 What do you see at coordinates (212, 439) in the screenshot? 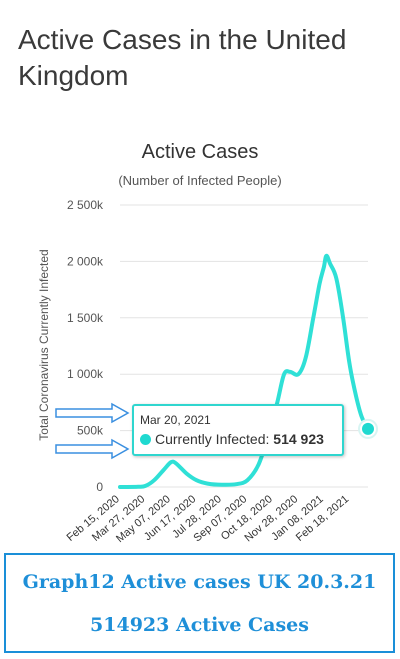
I see `tooltip-series-label: Currently Infected:` at bounding box center [212, 439].